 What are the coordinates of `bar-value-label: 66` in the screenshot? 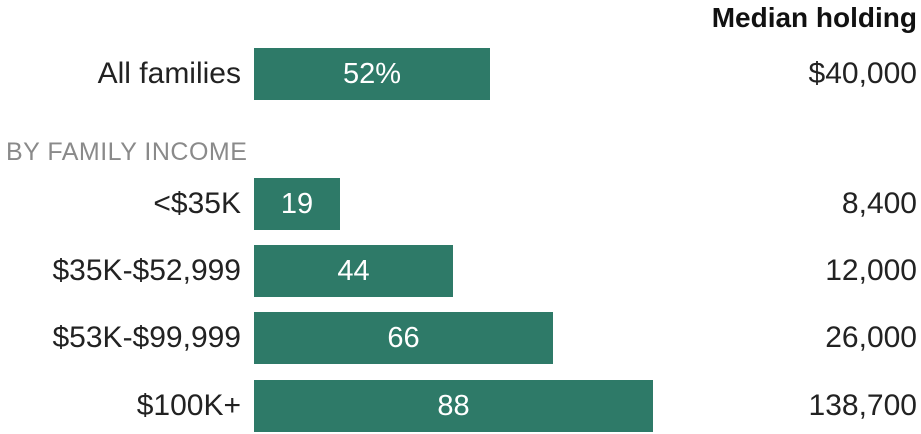 It's located at (403, 338).